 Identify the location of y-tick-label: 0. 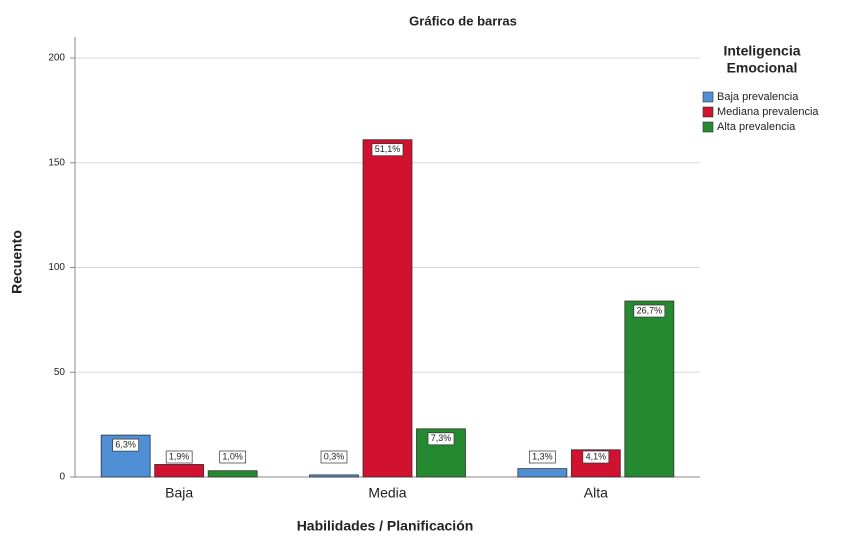
(62, 477).